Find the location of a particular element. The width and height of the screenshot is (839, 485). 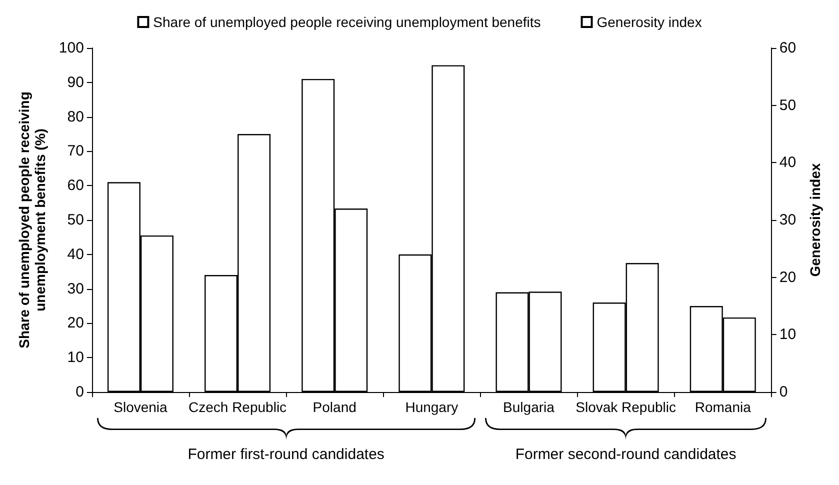

y2-tick-label: 20 is located at coordinates (787, 277).